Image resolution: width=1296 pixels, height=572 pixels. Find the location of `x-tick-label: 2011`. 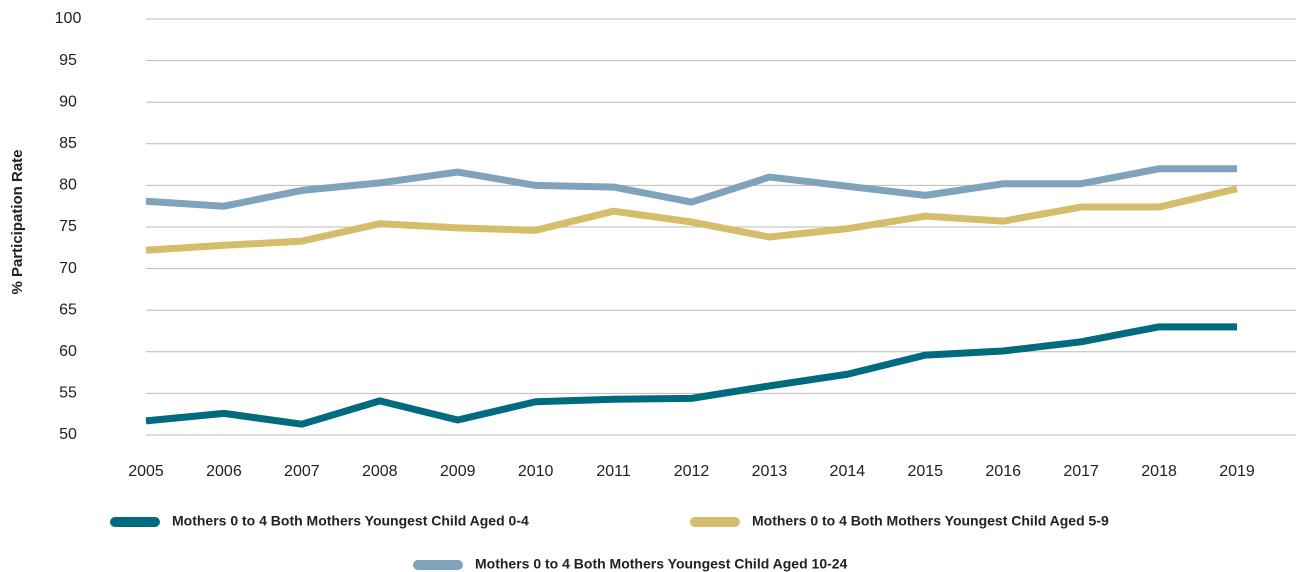

x-tick-label: 2011 is located at coordinates (613, 471).